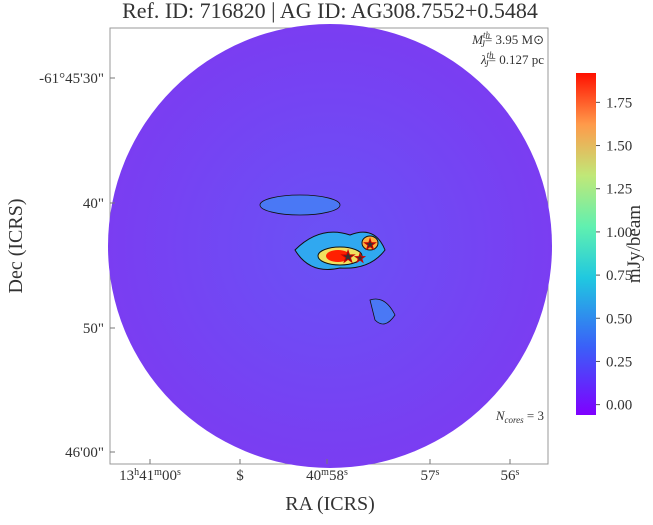  Describe the element at coordinates (619, 406) in the screenshot. I see `colorbar-tick-label: 0.00` at that location.